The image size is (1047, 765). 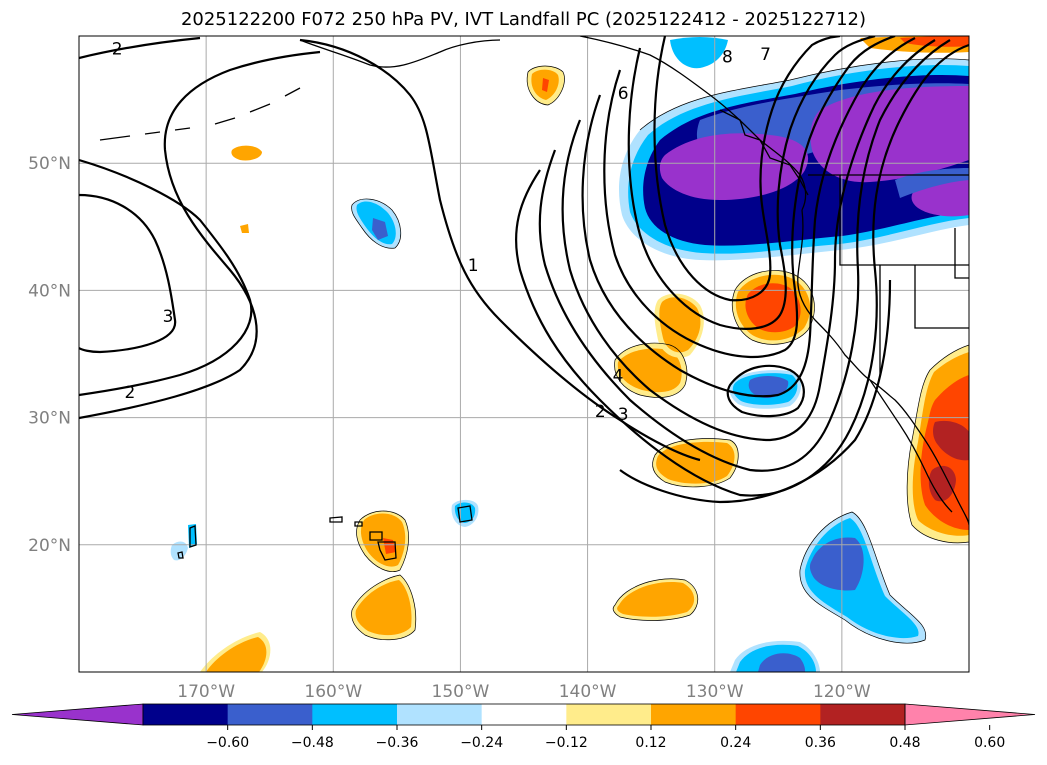 I want to click on coastline-alaska, so click(x=553, y=123).